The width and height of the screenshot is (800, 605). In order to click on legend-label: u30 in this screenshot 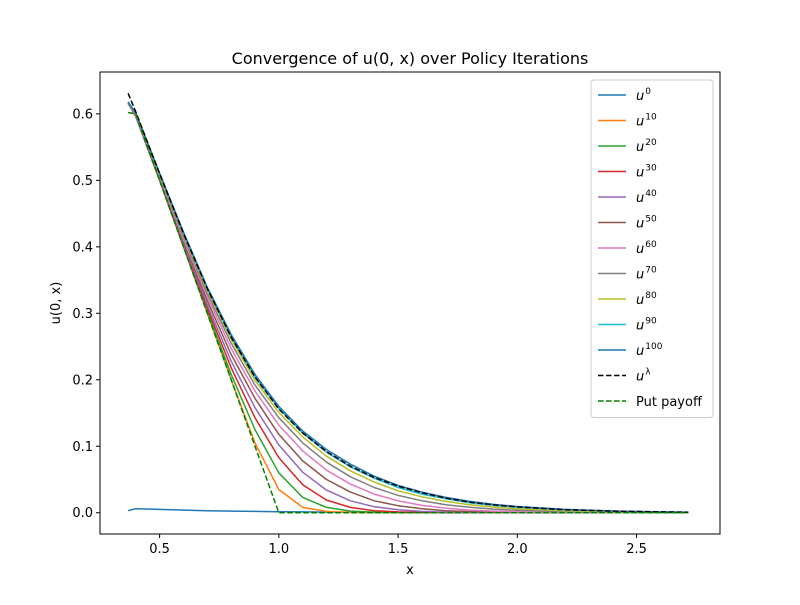, I will do `click(646, 172)`.